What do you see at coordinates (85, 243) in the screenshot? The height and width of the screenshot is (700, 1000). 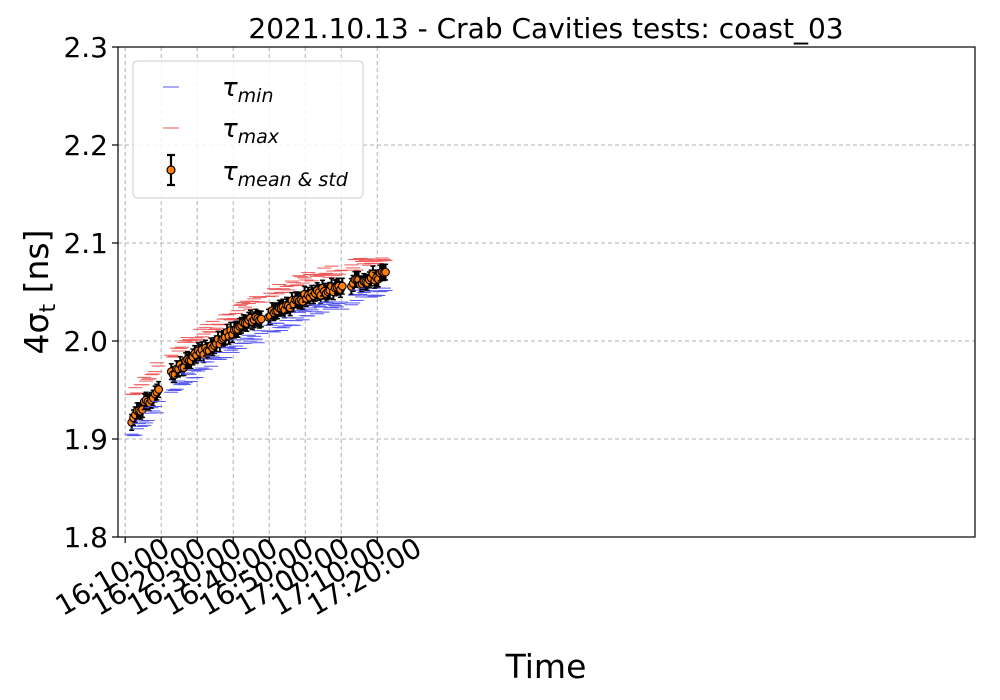 I see `y-tick-label: 2.1` at bounding box center [85, 243].